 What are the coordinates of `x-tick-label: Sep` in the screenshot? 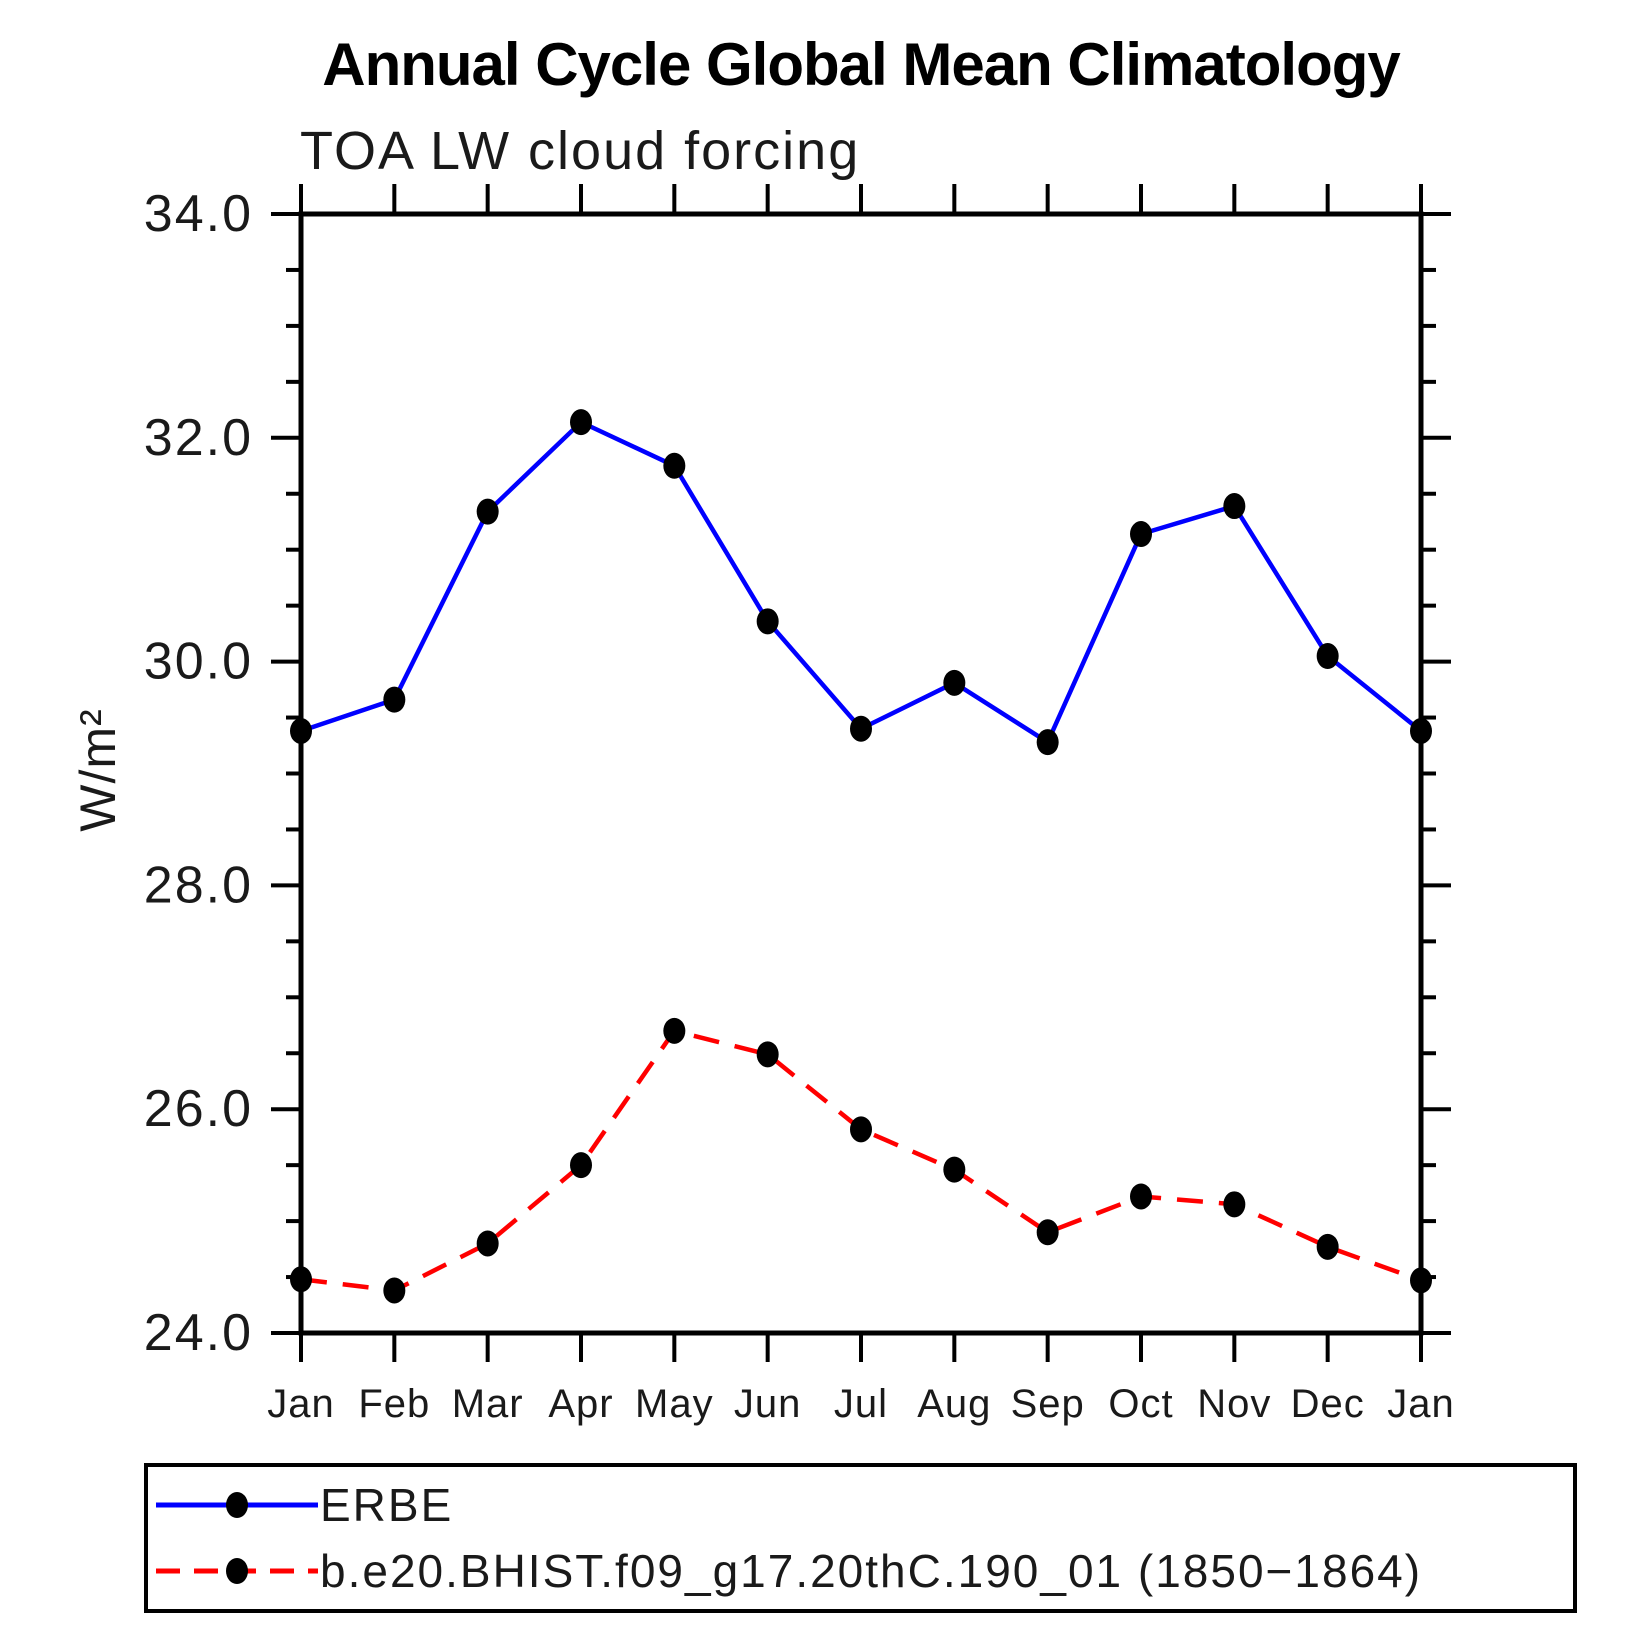 It's located at (1048, 1404).